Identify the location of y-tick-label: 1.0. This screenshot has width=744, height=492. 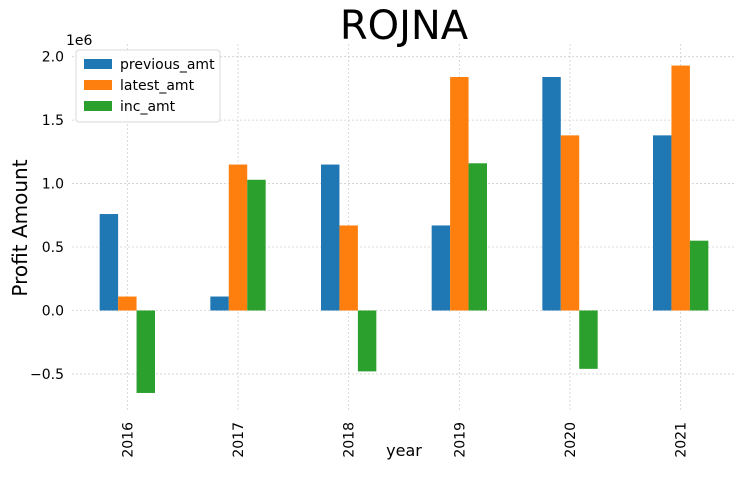
(53, 185).